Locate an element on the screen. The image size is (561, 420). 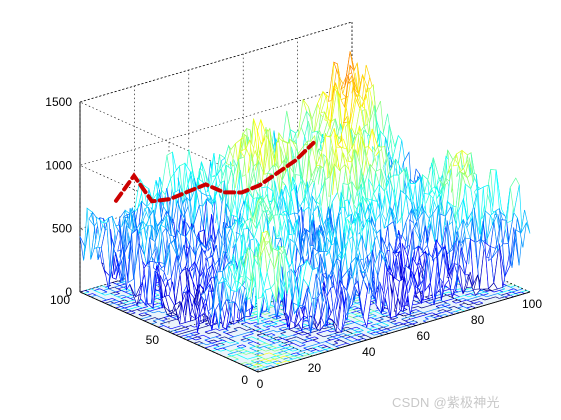
z-tick-label: 1500 is located at coordinates (58, 102).